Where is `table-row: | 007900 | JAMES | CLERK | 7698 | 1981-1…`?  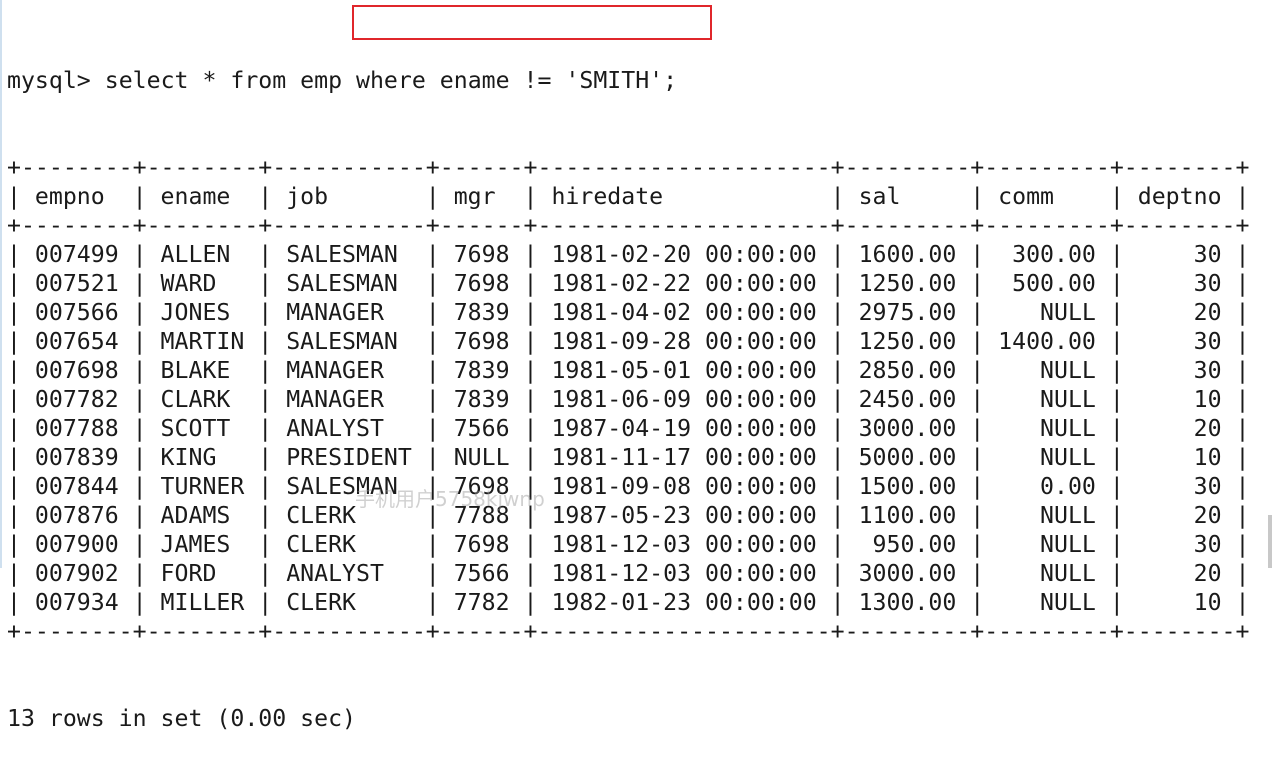 table-row: | 007900 | JAMES | CLERK | 7698 | 1981-1… is located at coordinates (628, 544).